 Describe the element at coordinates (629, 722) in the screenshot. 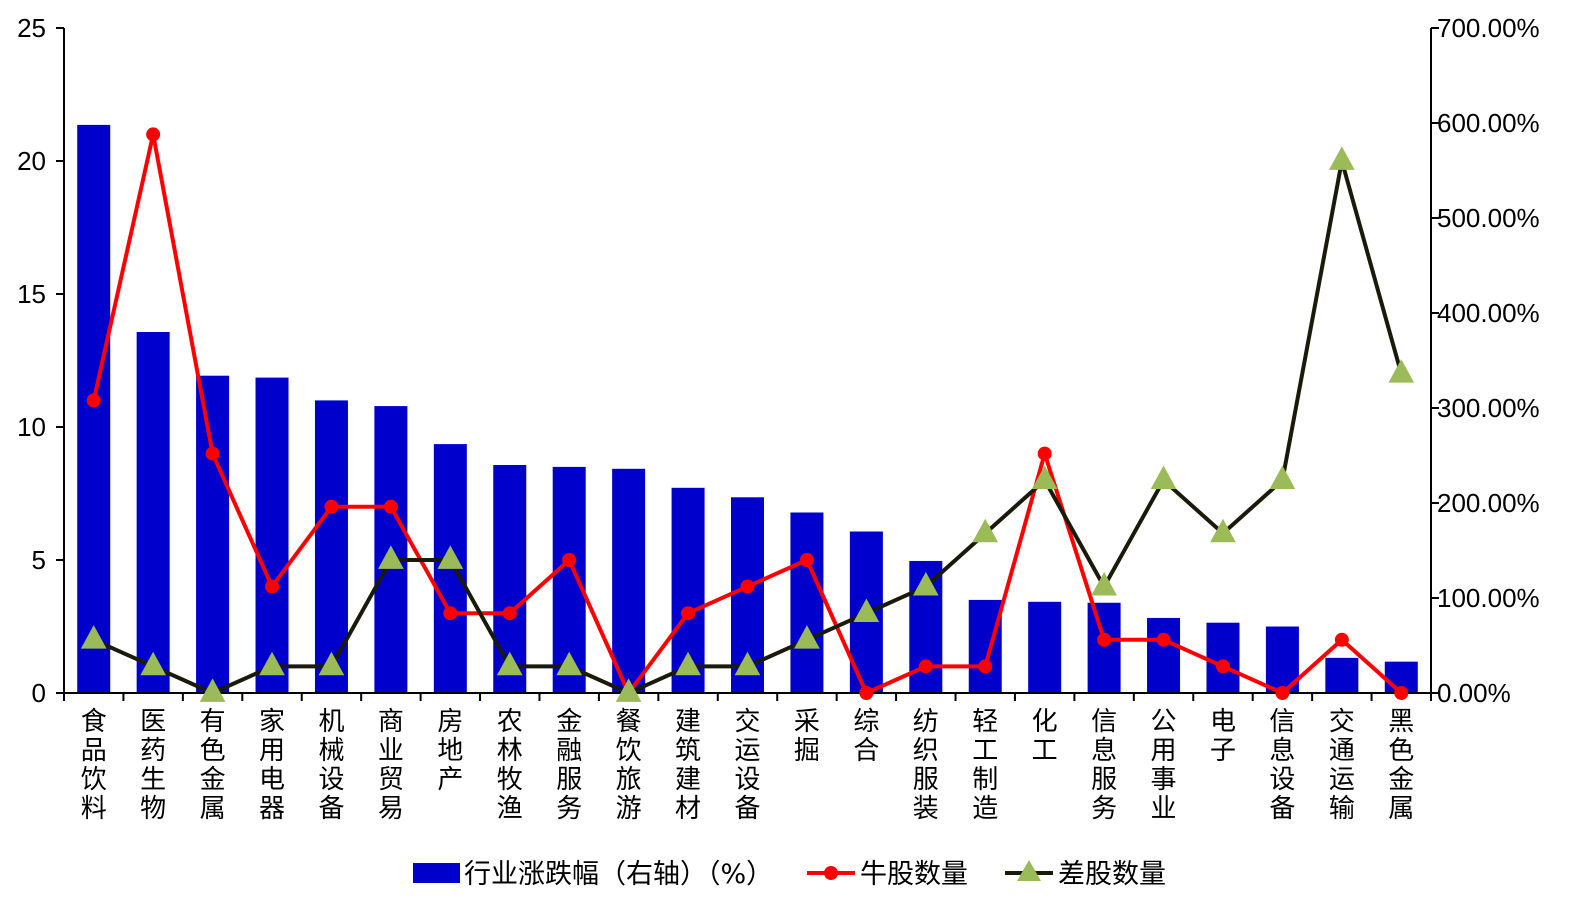

I see `category-char: 餐` at that location.